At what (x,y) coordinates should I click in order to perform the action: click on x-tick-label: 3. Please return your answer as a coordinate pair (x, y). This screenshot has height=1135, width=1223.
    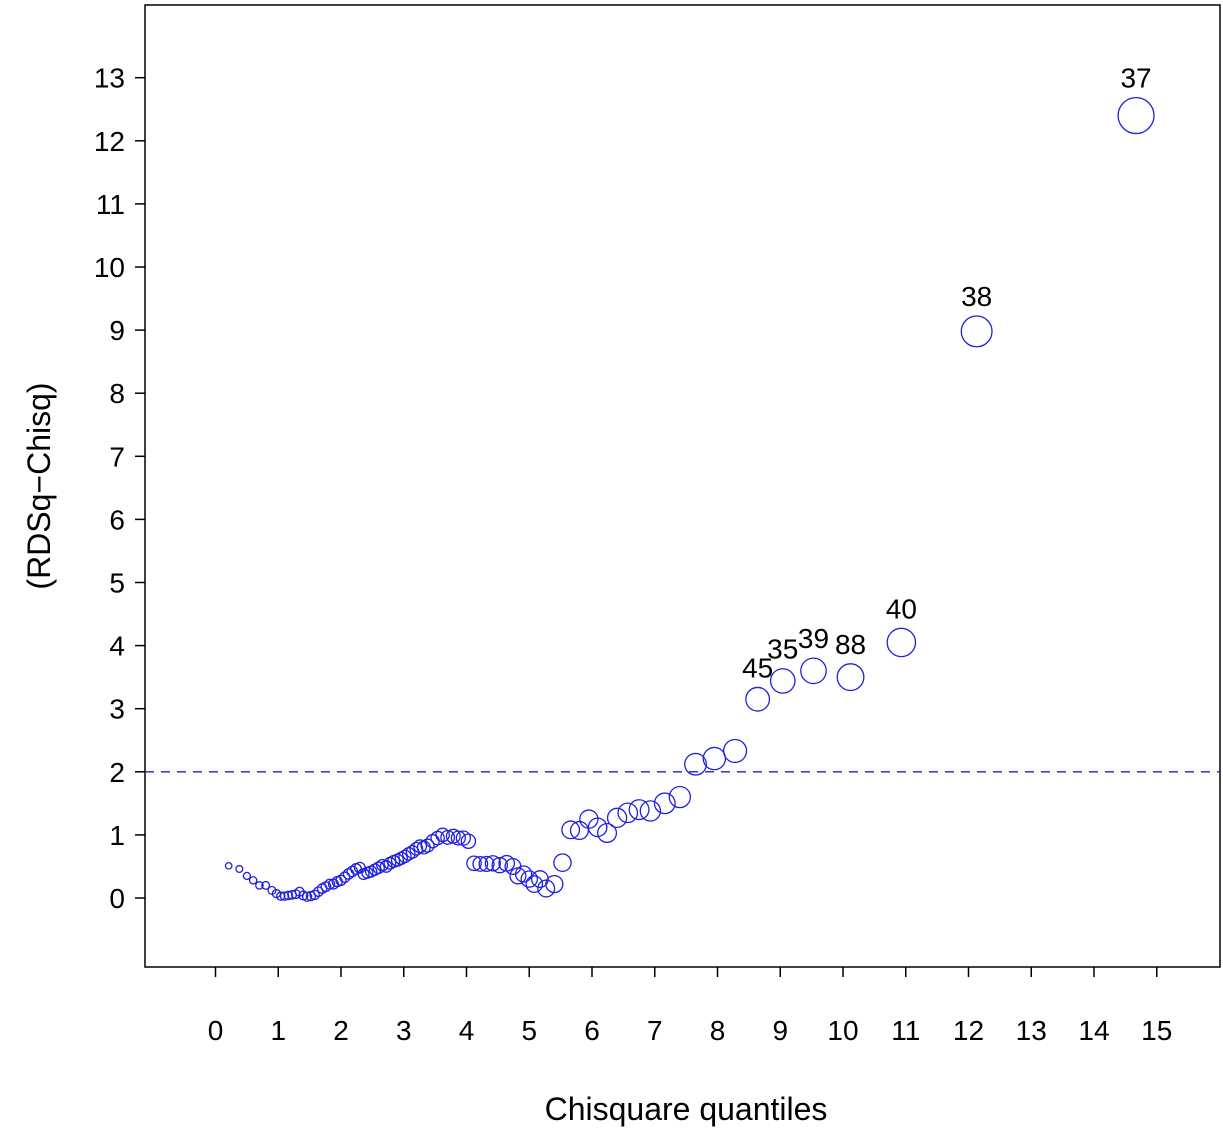
    Looking at the image, I should click on (404, 1030).